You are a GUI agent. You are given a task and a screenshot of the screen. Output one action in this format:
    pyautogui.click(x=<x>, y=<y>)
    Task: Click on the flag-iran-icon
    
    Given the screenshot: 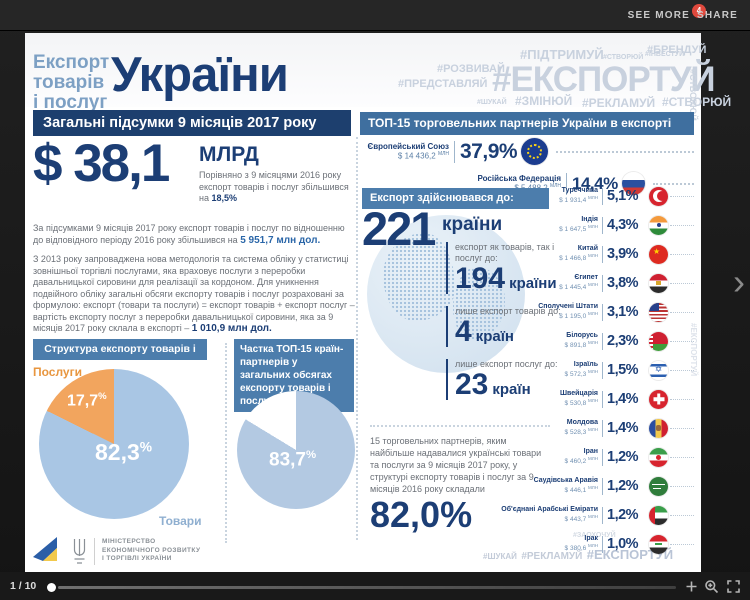 What is the action you would take?
    pyautogui.click(x=658, y=457)
    